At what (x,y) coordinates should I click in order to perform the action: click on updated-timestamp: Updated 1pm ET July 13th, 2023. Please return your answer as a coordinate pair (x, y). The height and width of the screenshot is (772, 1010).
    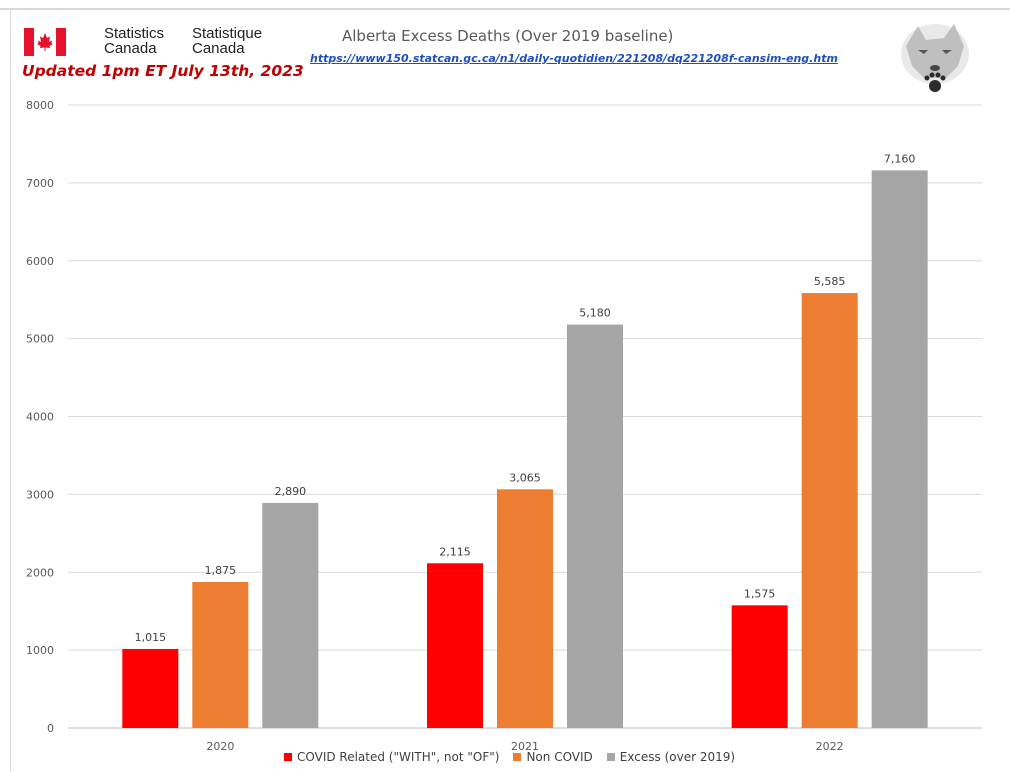
    Looking at the image, I should click on (163, 71).